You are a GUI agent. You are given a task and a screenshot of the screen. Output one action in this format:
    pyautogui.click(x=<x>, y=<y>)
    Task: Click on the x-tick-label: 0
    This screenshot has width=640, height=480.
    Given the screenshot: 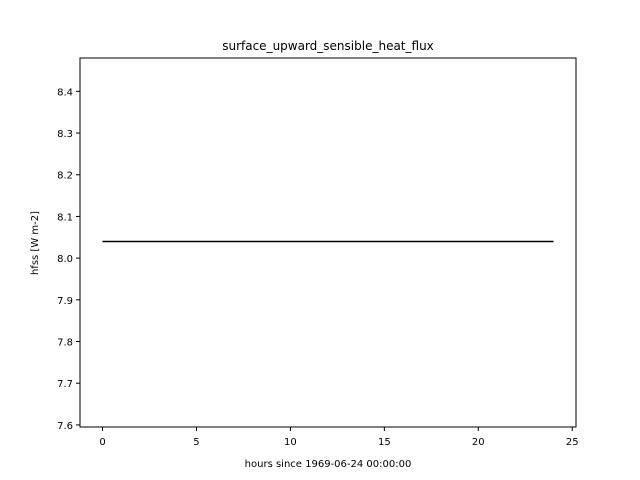 What is the action you would take?
    pyautogui.click(x=102, y=442)
    